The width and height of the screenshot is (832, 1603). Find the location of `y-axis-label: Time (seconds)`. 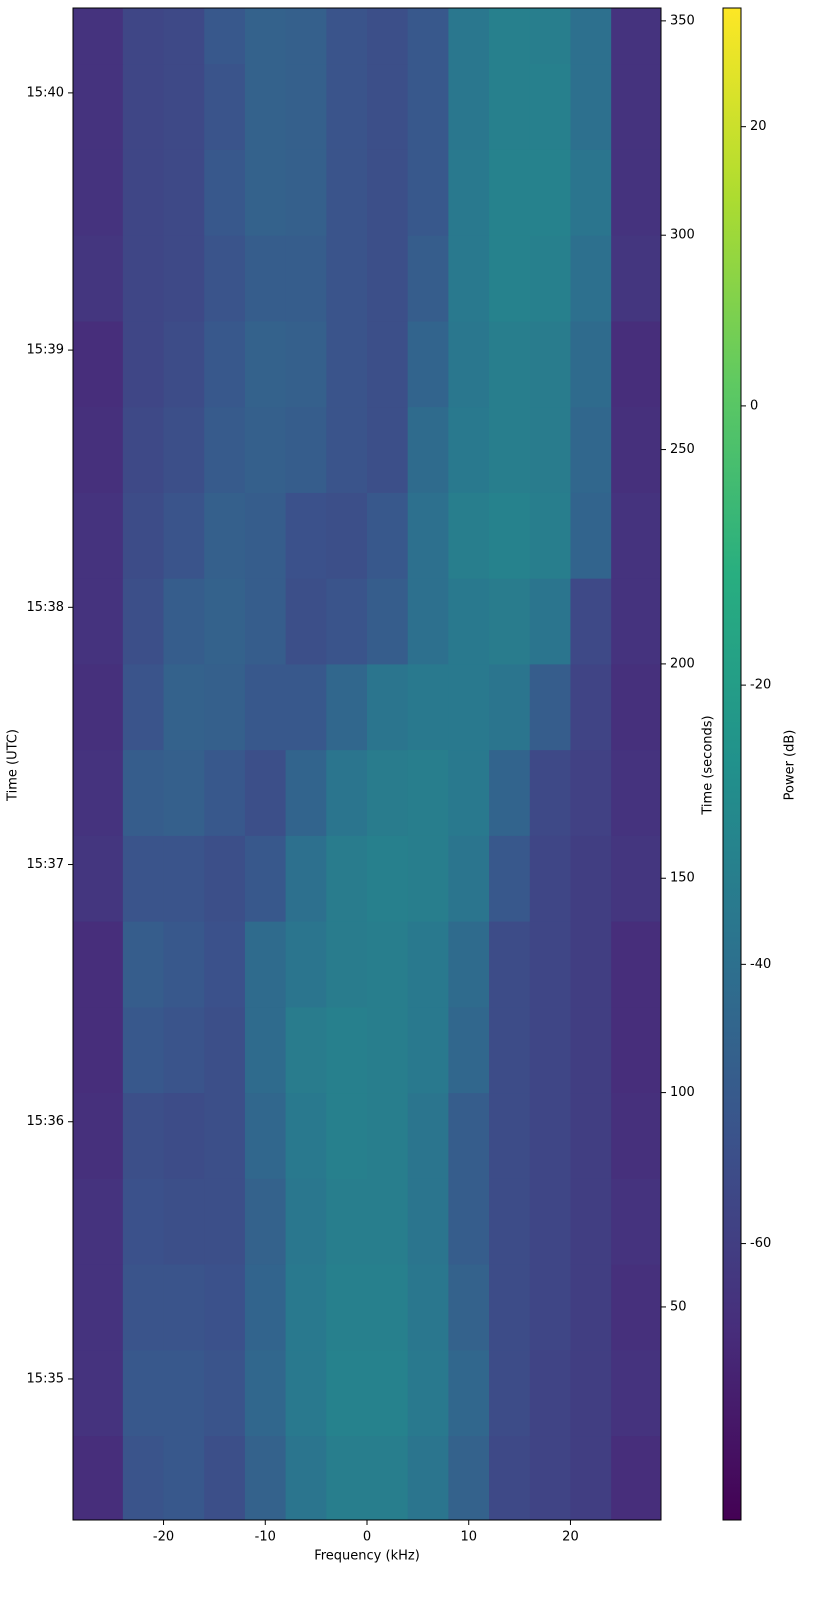

y-axis-label: Time (seconds) is located at coordinates (708, 765).